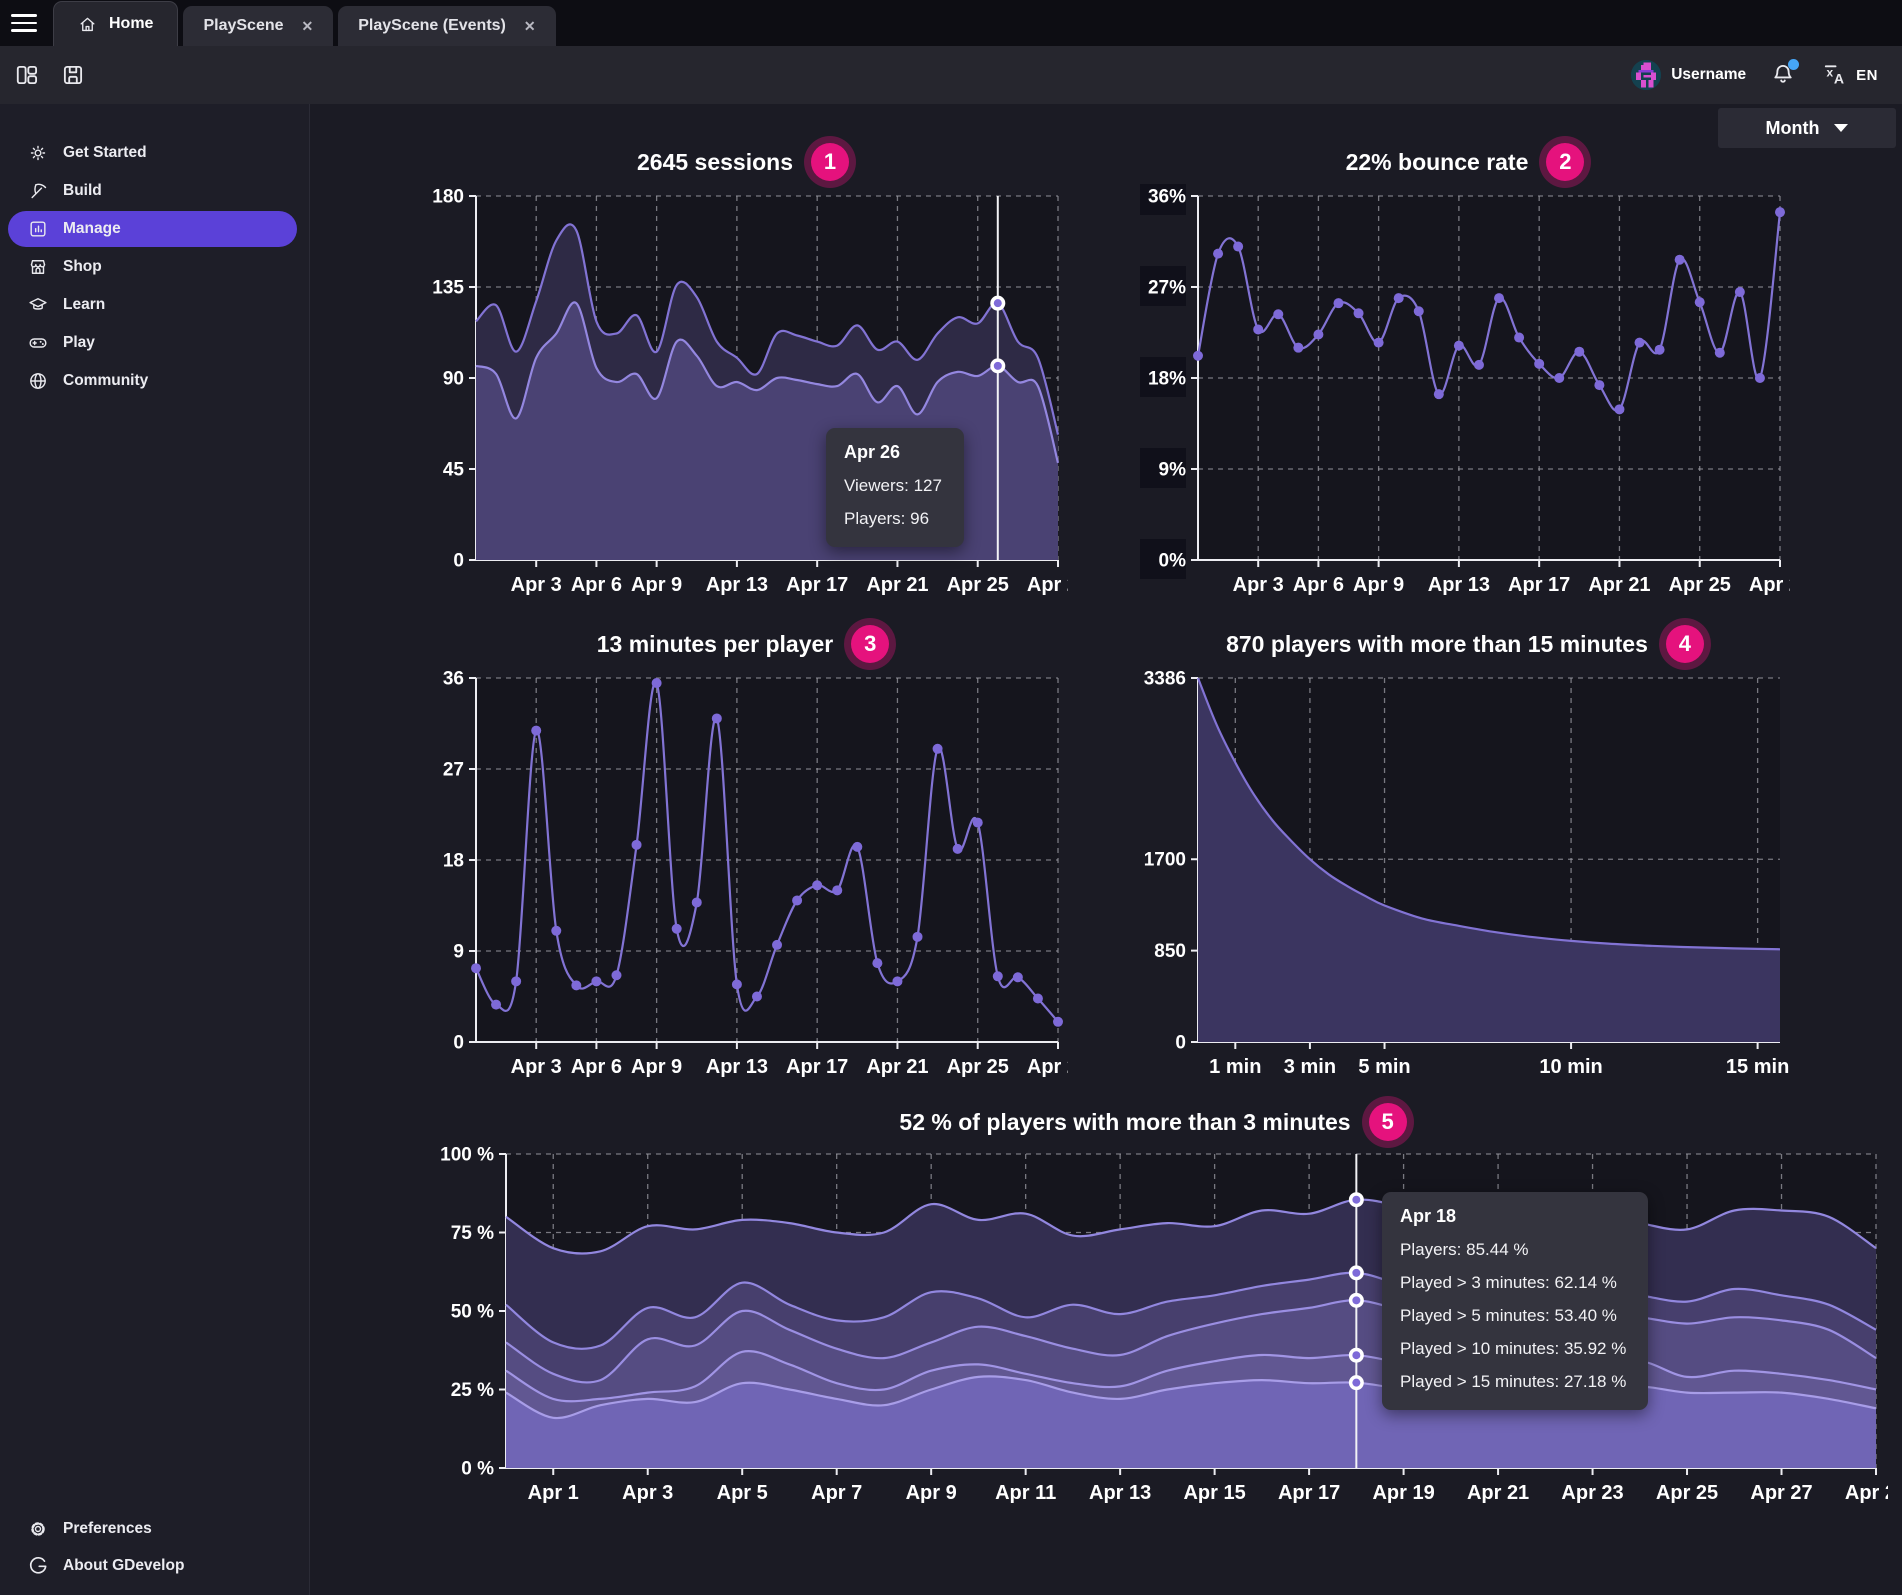  Describe the element at coordinates (887, 518) in the screenshot. I see `tooltip-line: Players: 96` at that location.